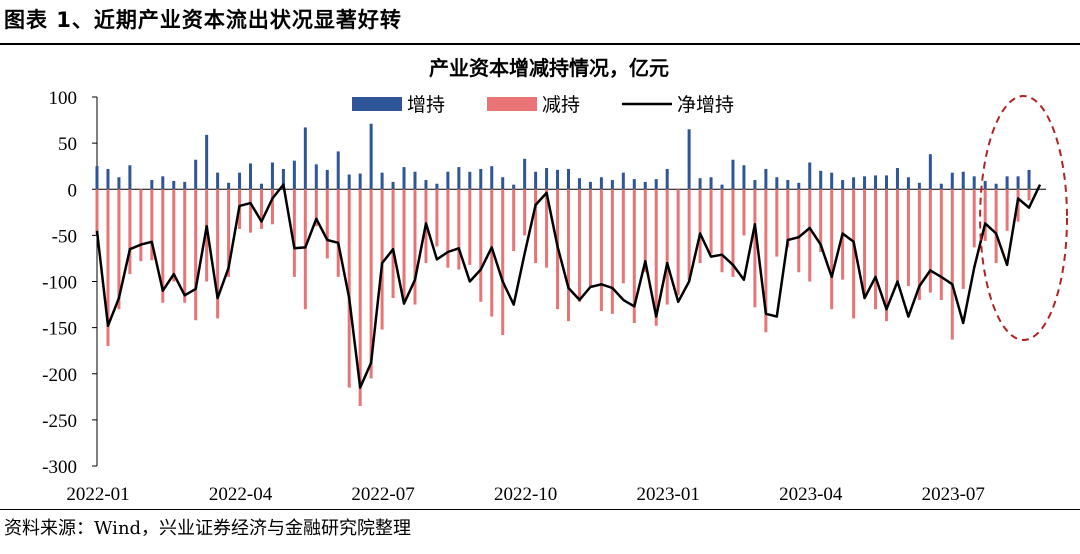 The image size is (1080, 554). I want to click on x-tick-label: 2022-04, so click(241, 494).